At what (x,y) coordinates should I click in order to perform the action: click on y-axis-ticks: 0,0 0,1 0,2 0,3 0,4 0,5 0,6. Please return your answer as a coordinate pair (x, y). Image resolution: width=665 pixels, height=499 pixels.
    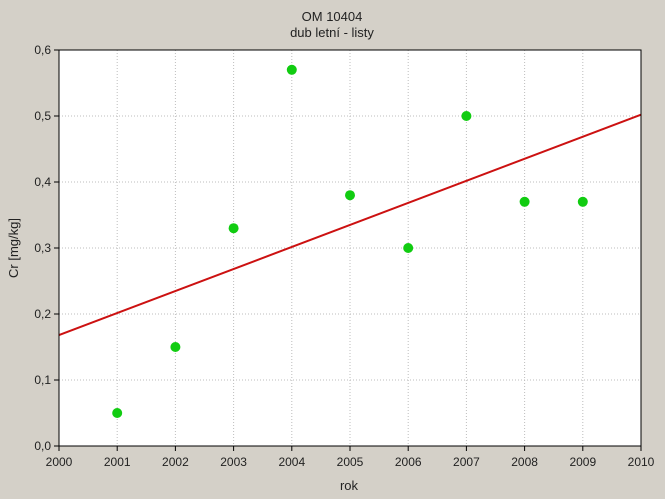
    Looking at the image, I should click on (46, 248).